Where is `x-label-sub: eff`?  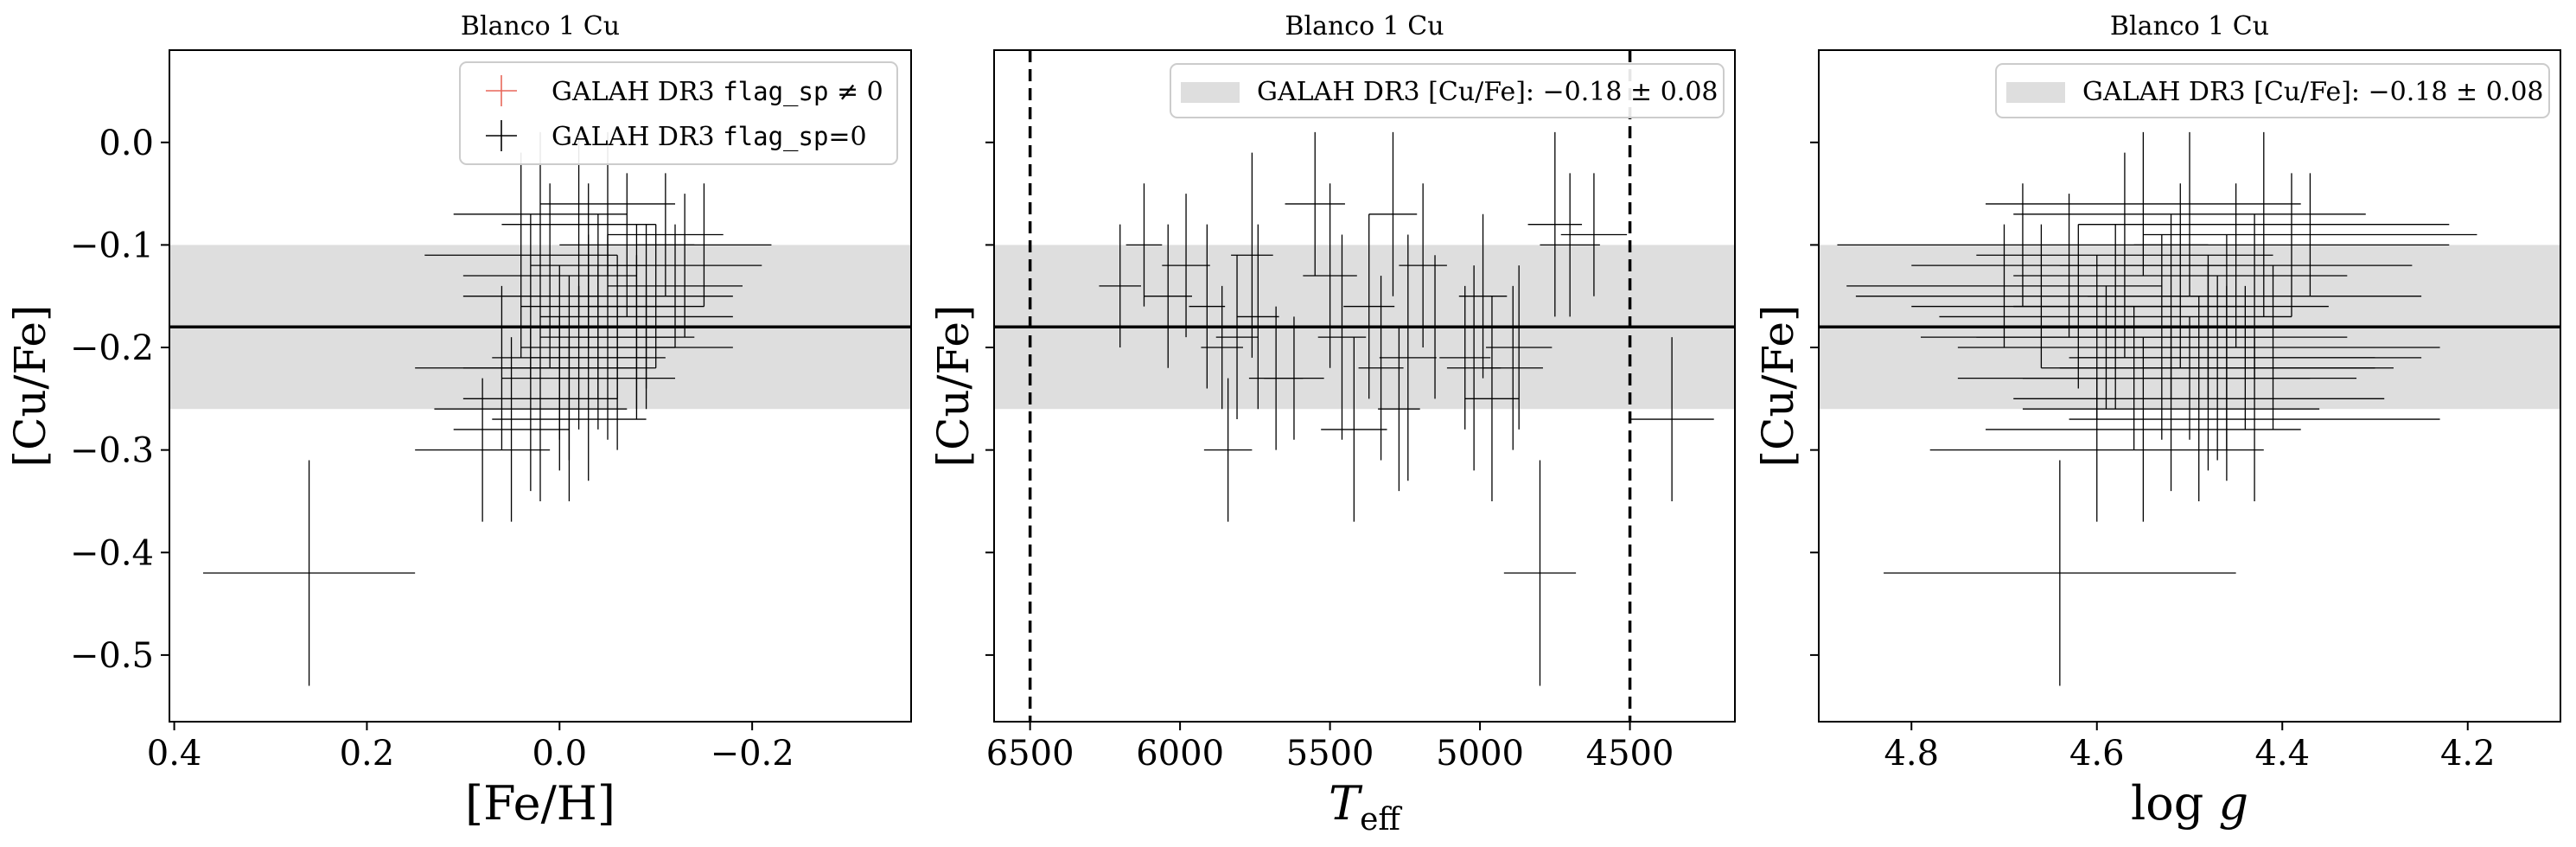 x-label-sub: eff is located at coordinates (1381, 819).